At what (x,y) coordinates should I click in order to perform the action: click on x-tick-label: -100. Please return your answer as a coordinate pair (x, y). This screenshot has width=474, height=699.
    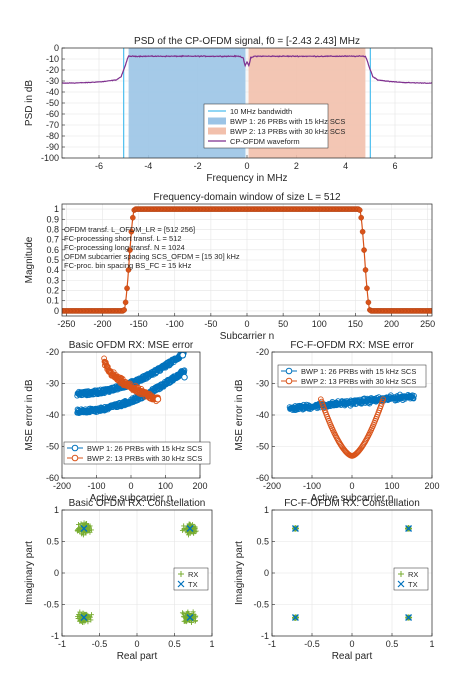
    Looking at the image, I should click on (96, 486).